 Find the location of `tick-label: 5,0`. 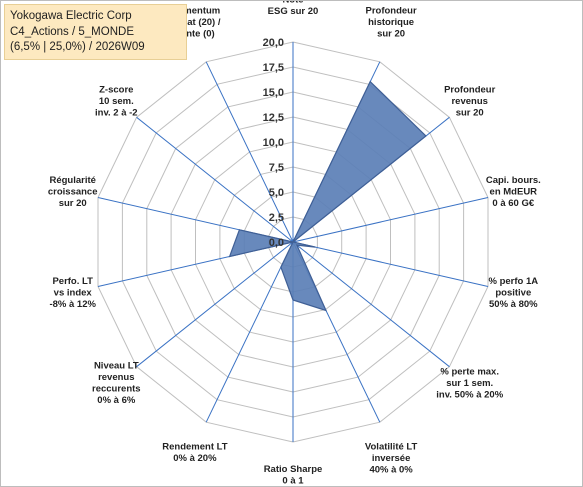

tick-label: 5,0 is located at coordinates (276, 193).